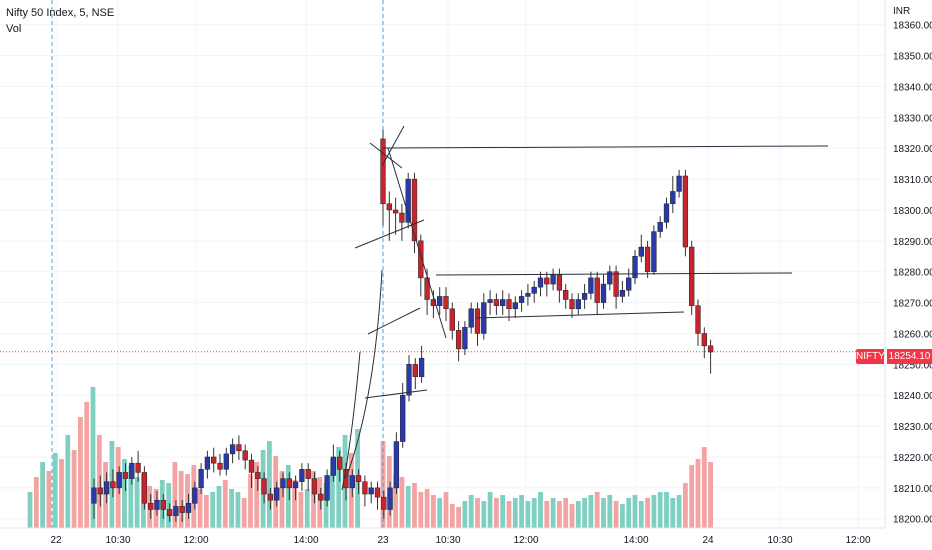  I want to click on symbol-title: Nifty 50 Index, 5, NSE, so click(60, 13).